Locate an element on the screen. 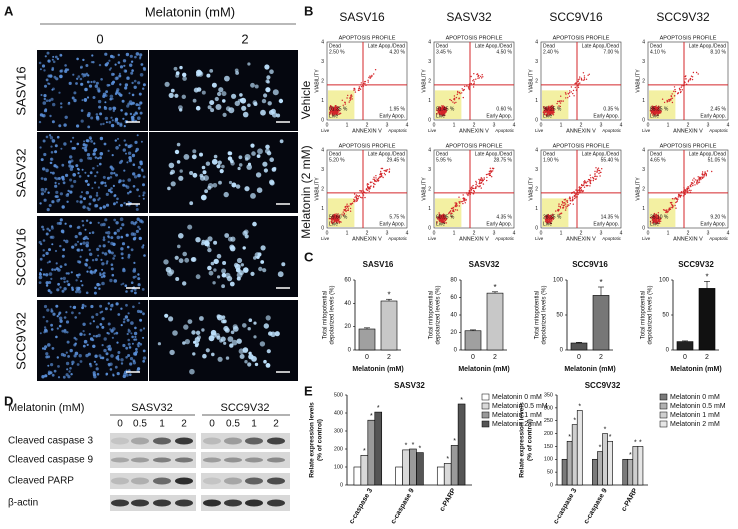  x-tick-label: 1 is located at coordinates (668, 233).